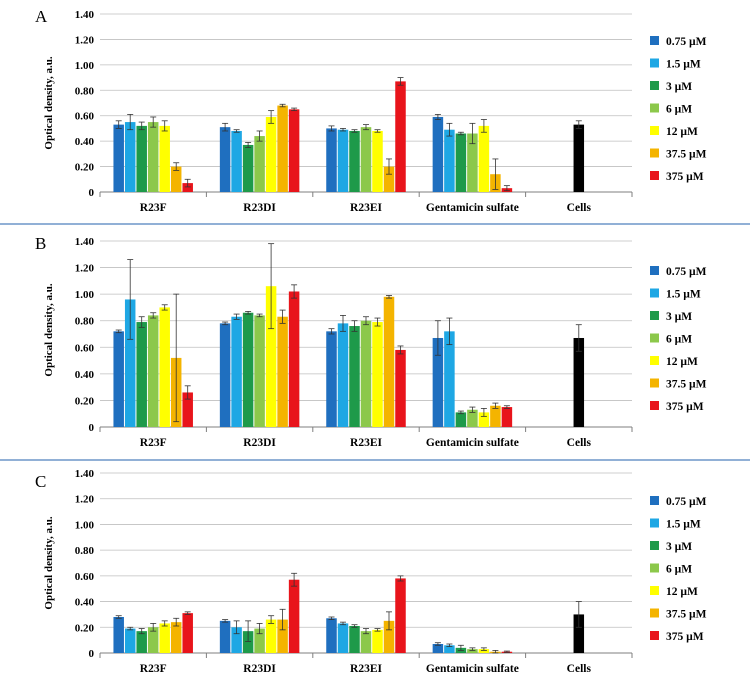  Describe the element at coordinates (685, 177) in the screenshot. I see `legend-label: 375 µM` at that location.